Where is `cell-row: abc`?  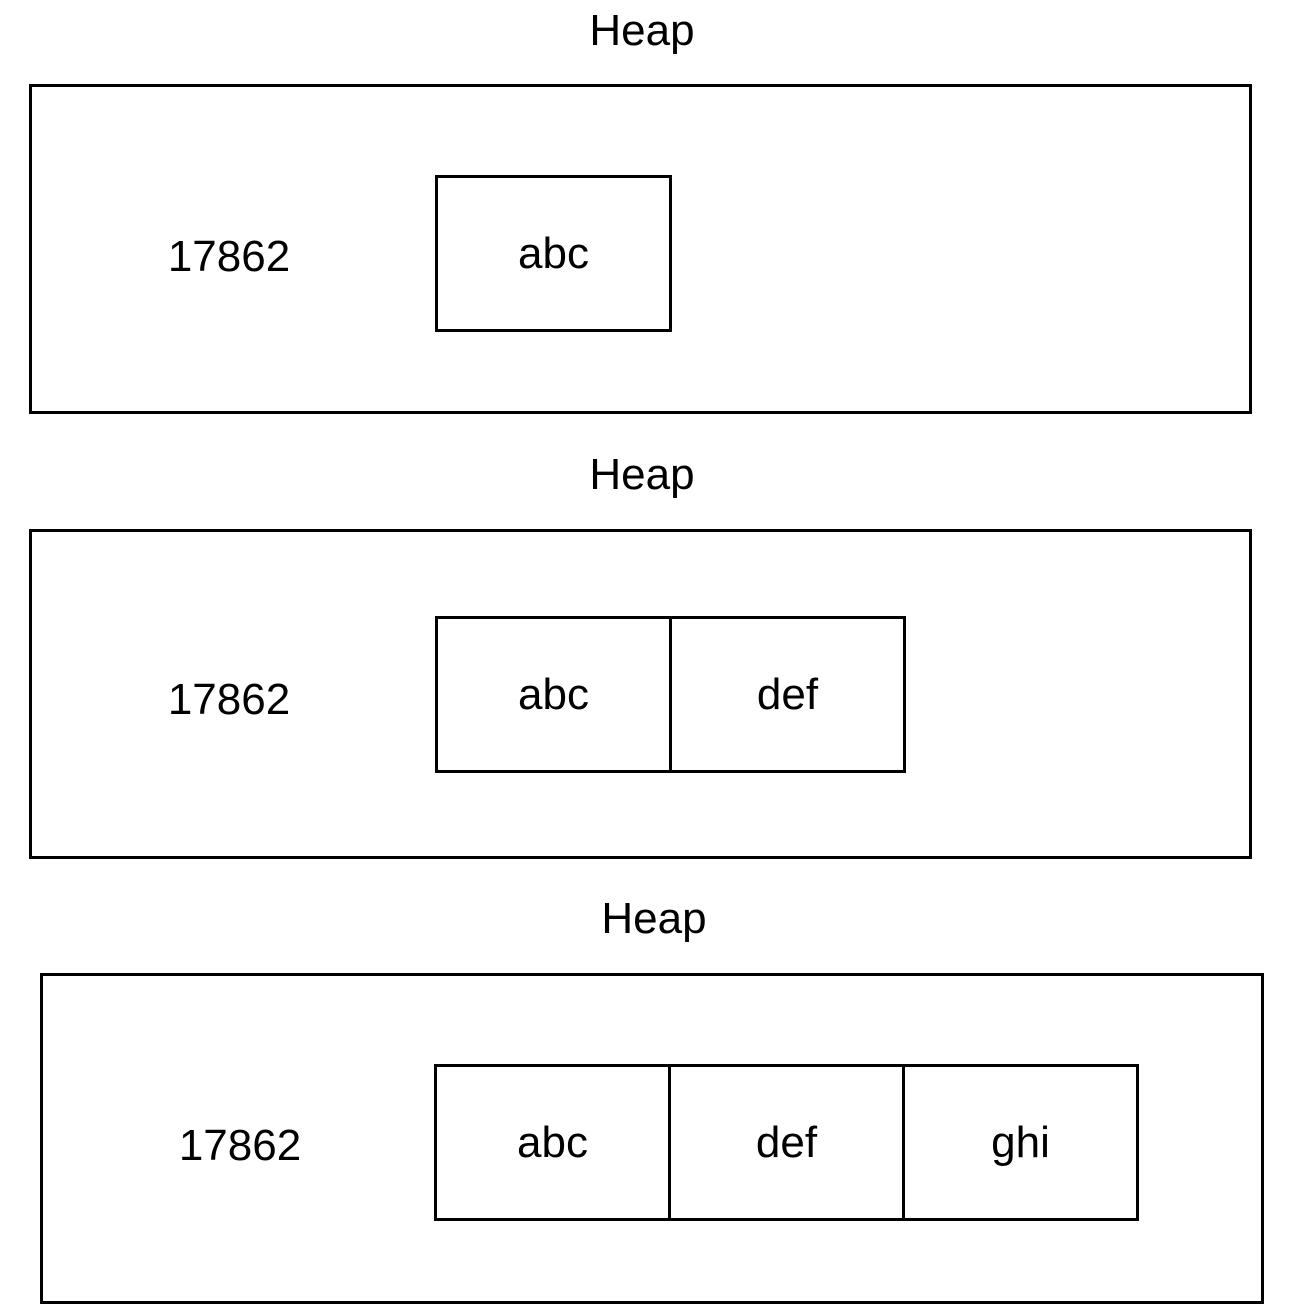 cell-row: abc is located at coordinates (553, 253).